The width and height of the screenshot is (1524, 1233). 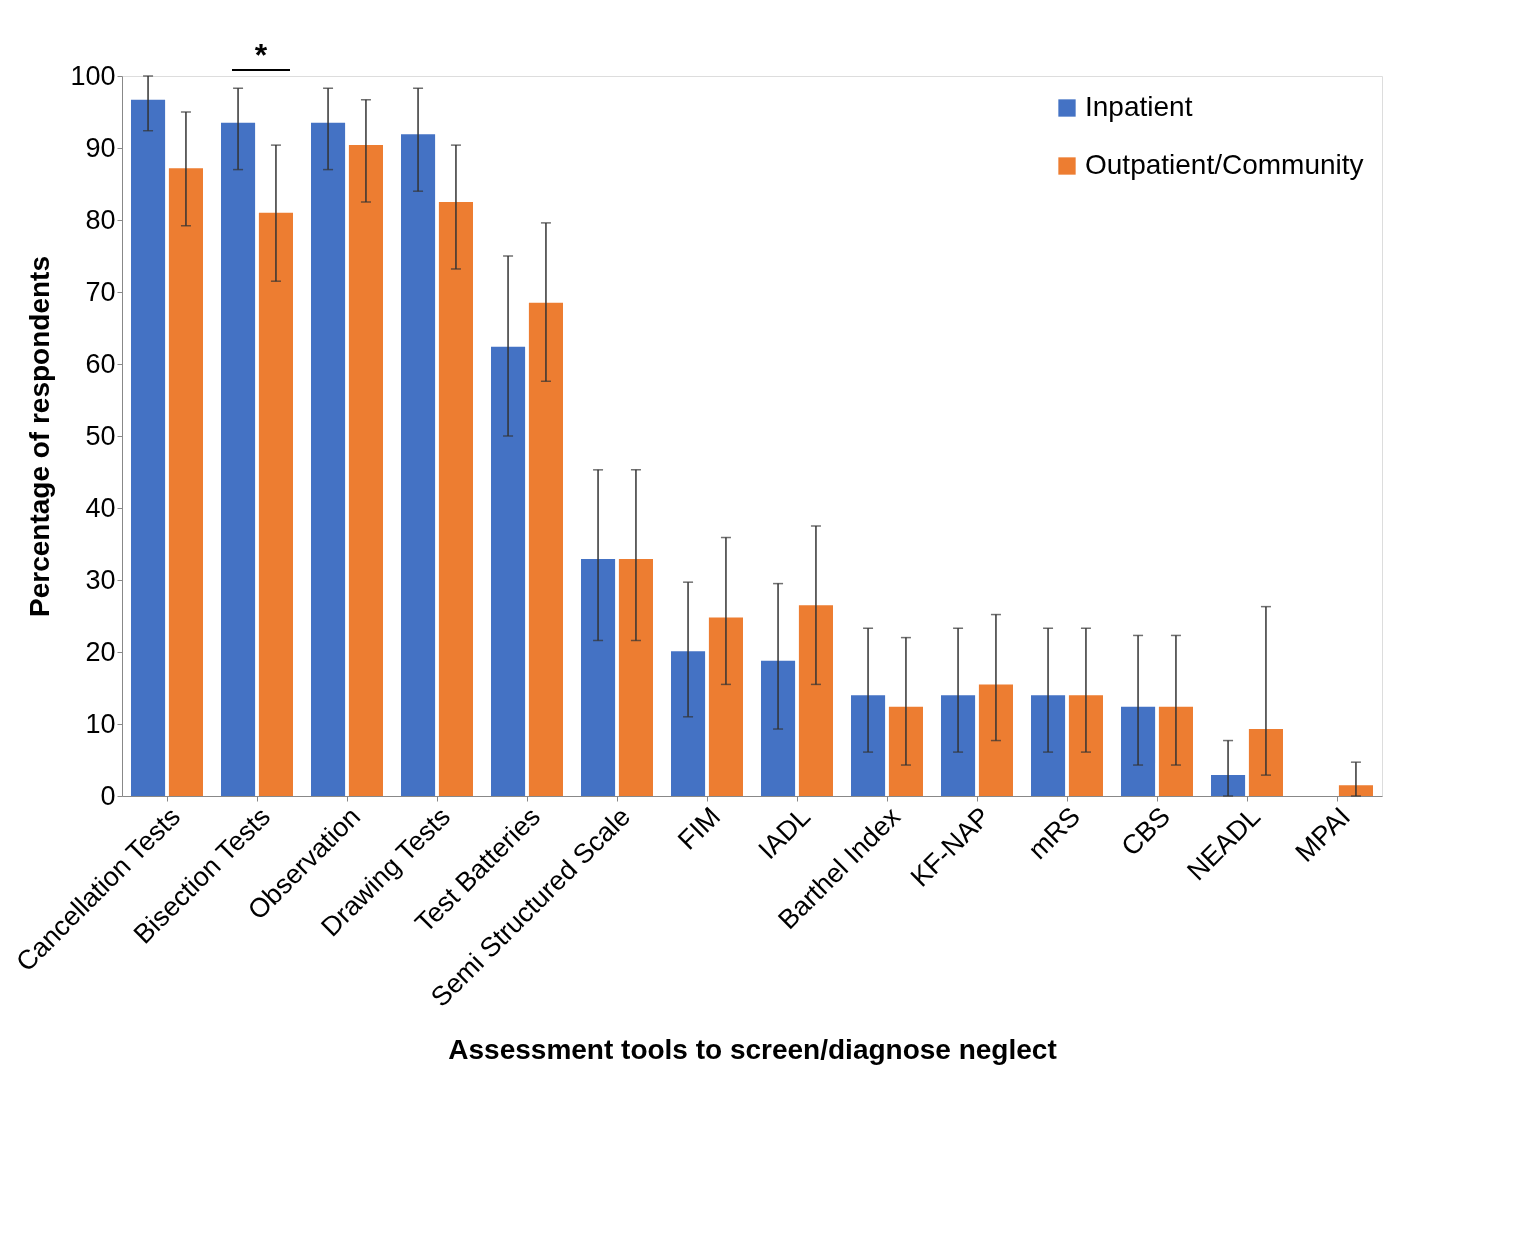 What do you see at coordinates (1224, 164) in the screenshot?
I see `legend-label: Outpatient/Community` at bounding box center [1224, 164].